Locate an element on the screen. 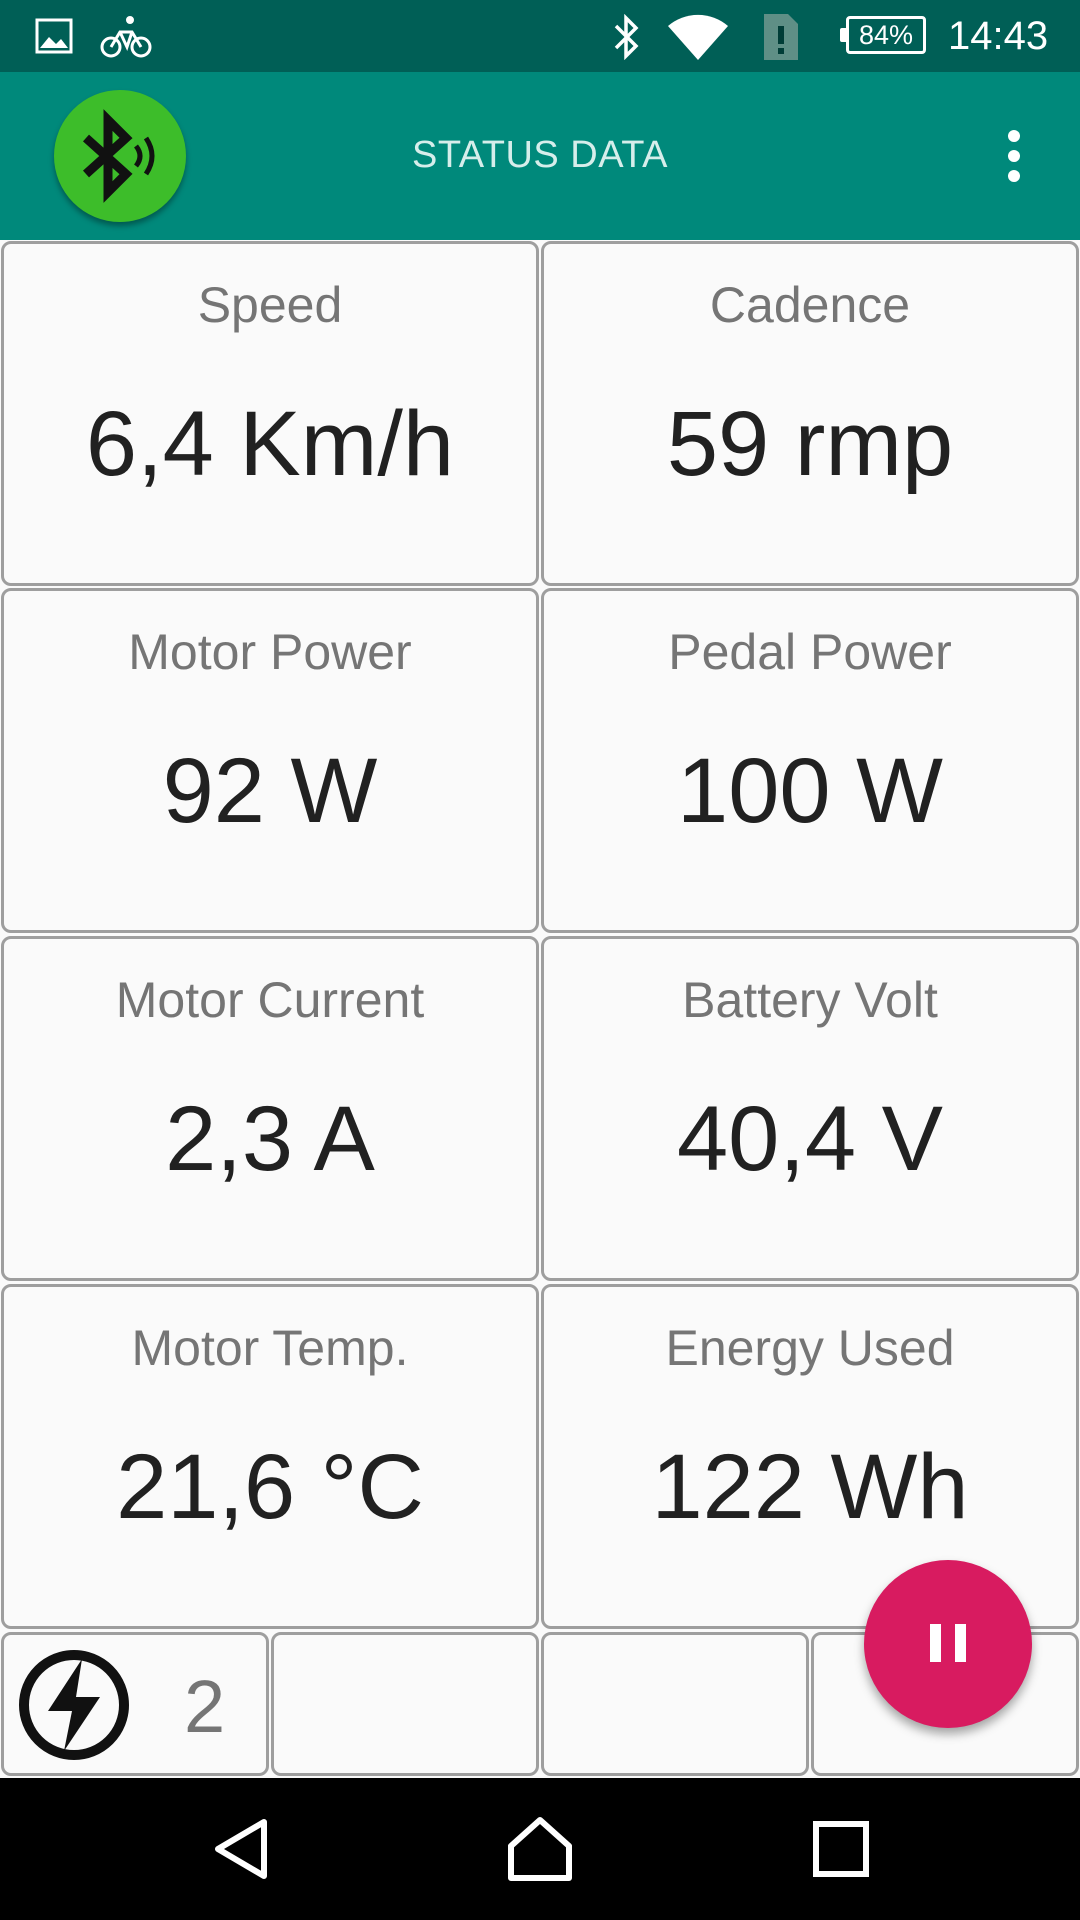  back-icon is located at coordinates (241, 1849).